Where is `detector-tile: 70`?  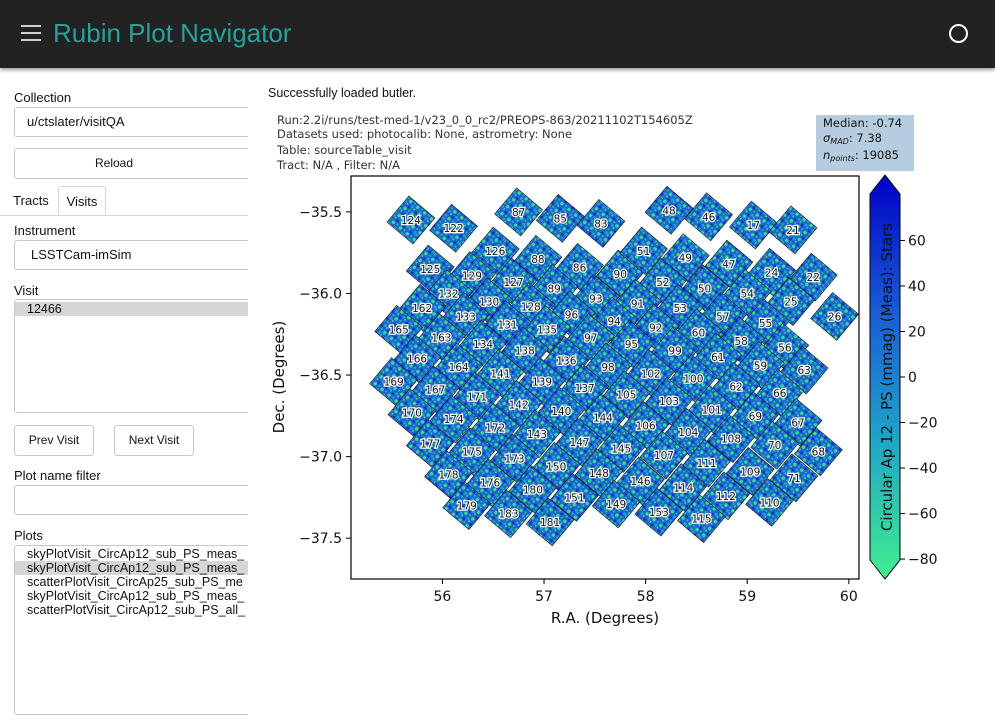 detector-tile: 70 is located at coordinates (775, 445).